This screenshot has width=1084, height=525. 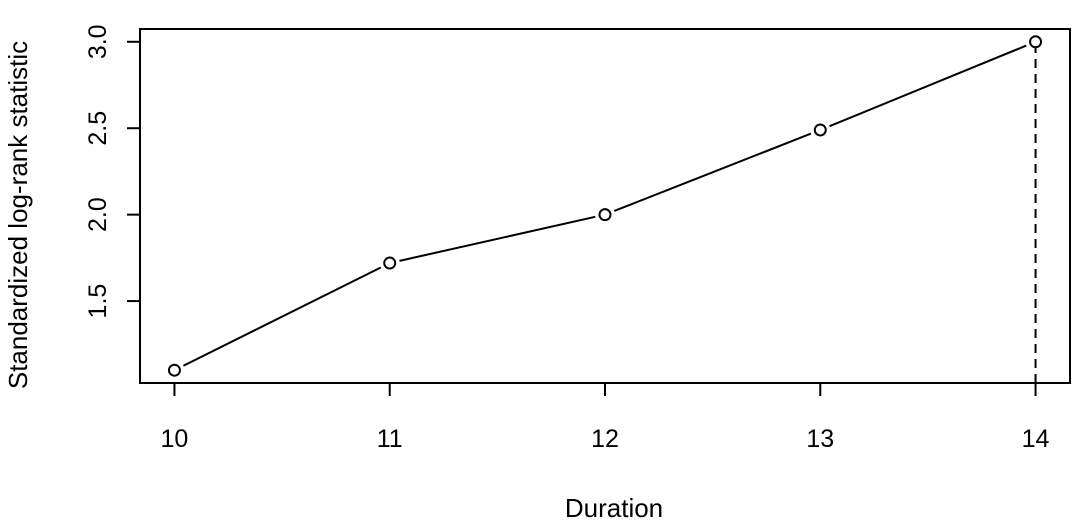 What do you see at coordinates (175, 439) in the screenshot?
I see `x-tick-label: 10` at bounding box center [175, 439].